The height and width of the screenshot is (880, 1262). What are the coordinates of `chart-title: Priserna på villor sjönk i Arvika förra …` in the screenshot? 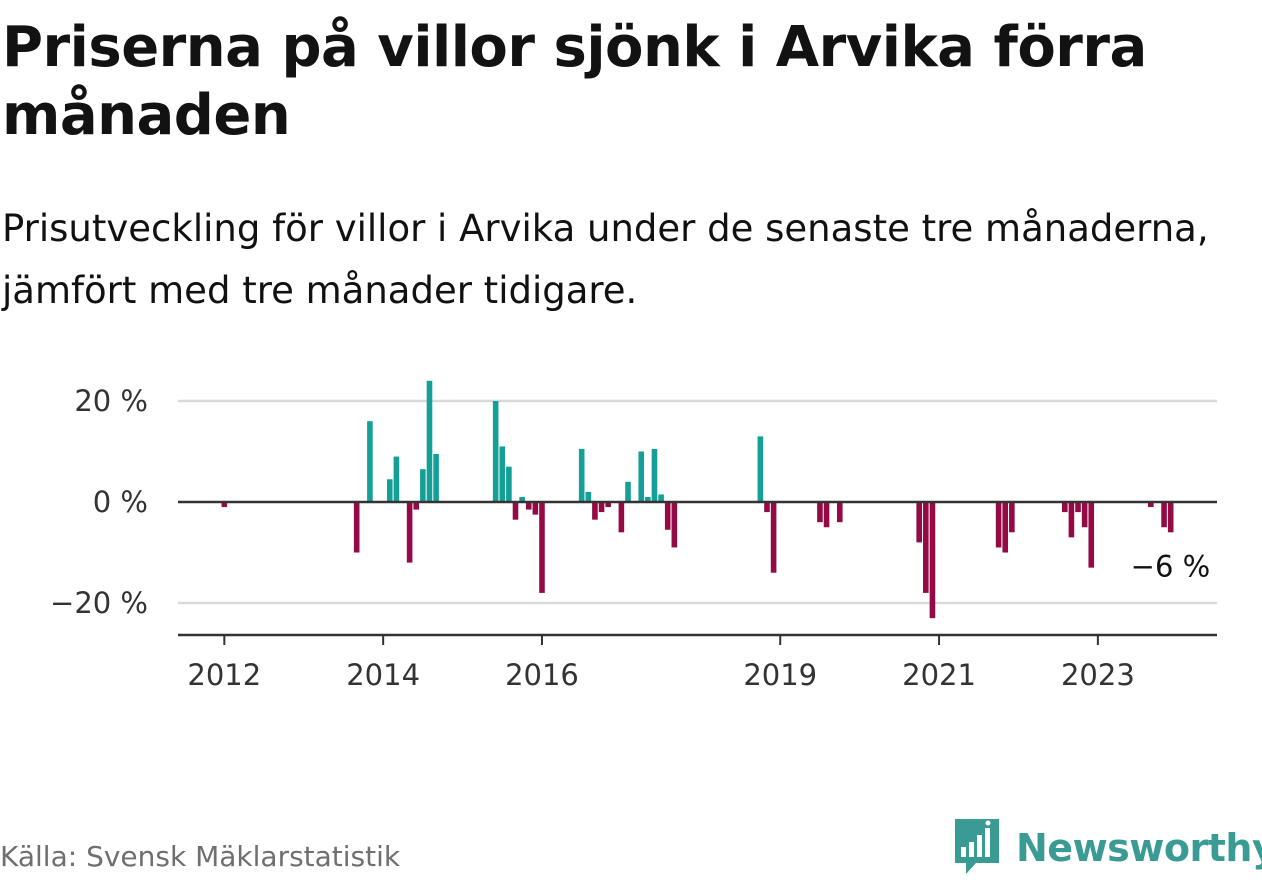 It's located at (574, 81).